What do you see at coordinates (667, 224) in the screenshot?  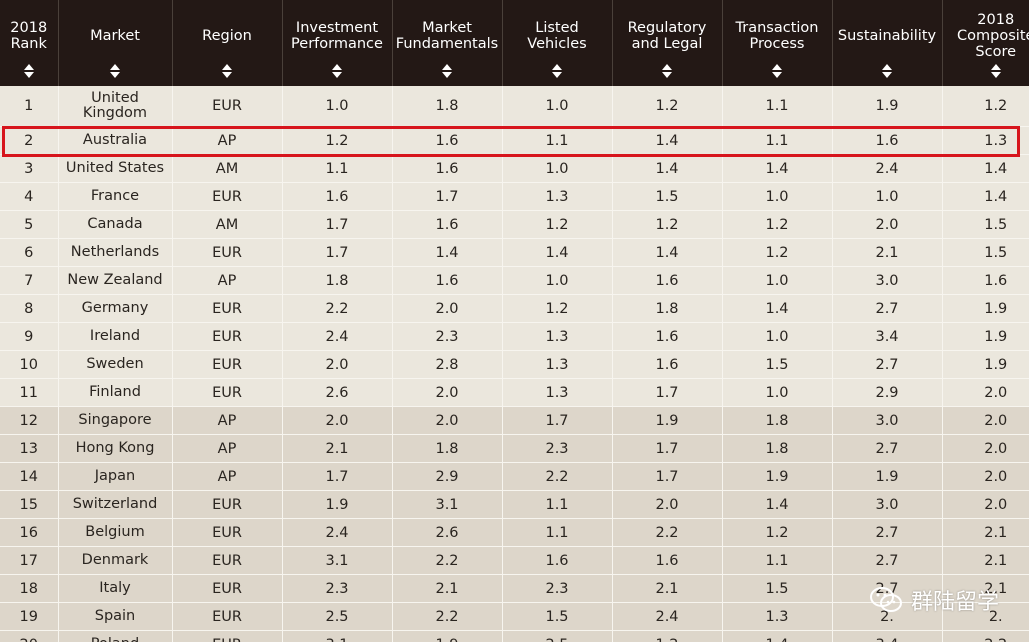 I see `cell-regulatory-and-legal: 1.2` at bounding box center [667, 224].